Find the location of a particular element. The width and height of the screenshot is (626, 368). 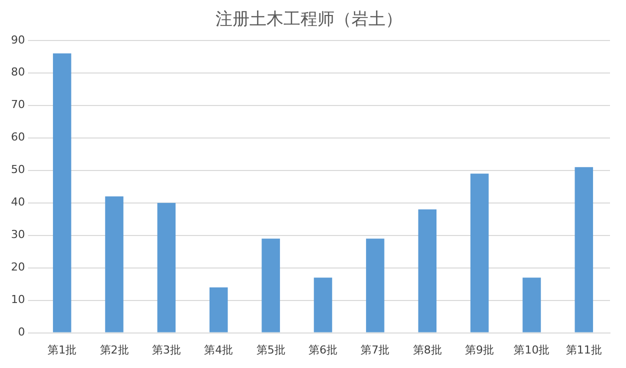

y-tick-label: 60 is located at coordinates (17, 137).